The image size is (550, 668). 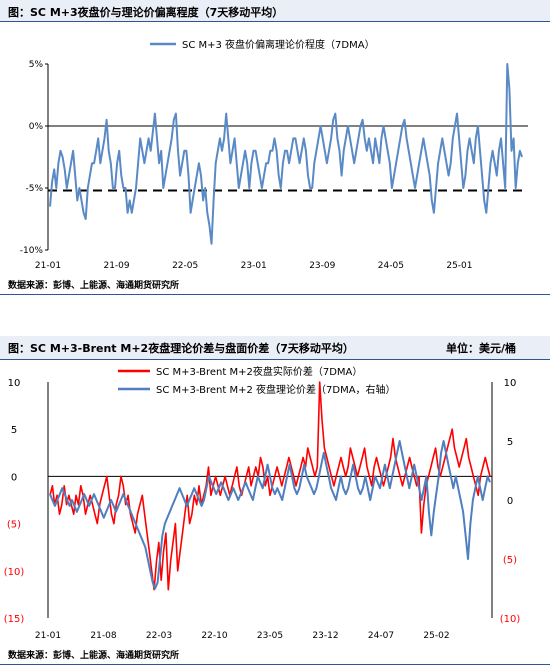 What do you see at coordinates (34, 189) in the screenshot?
I see `chart1-y-tick-label-2: -5%` at bounding box center [34, 189].